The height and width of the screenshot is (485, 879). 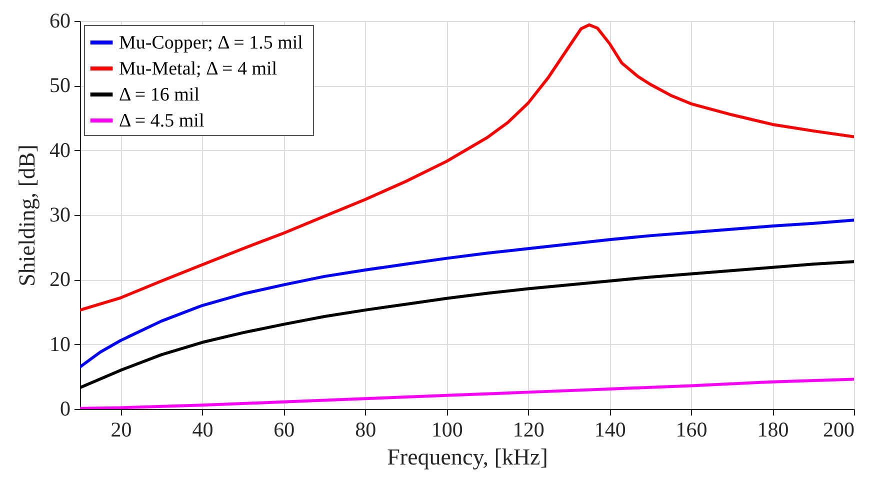 What do you see at coordinates (65, 408) in the screenshot?
I see `y-tick-label: 0` at bounding box center [65, 408].